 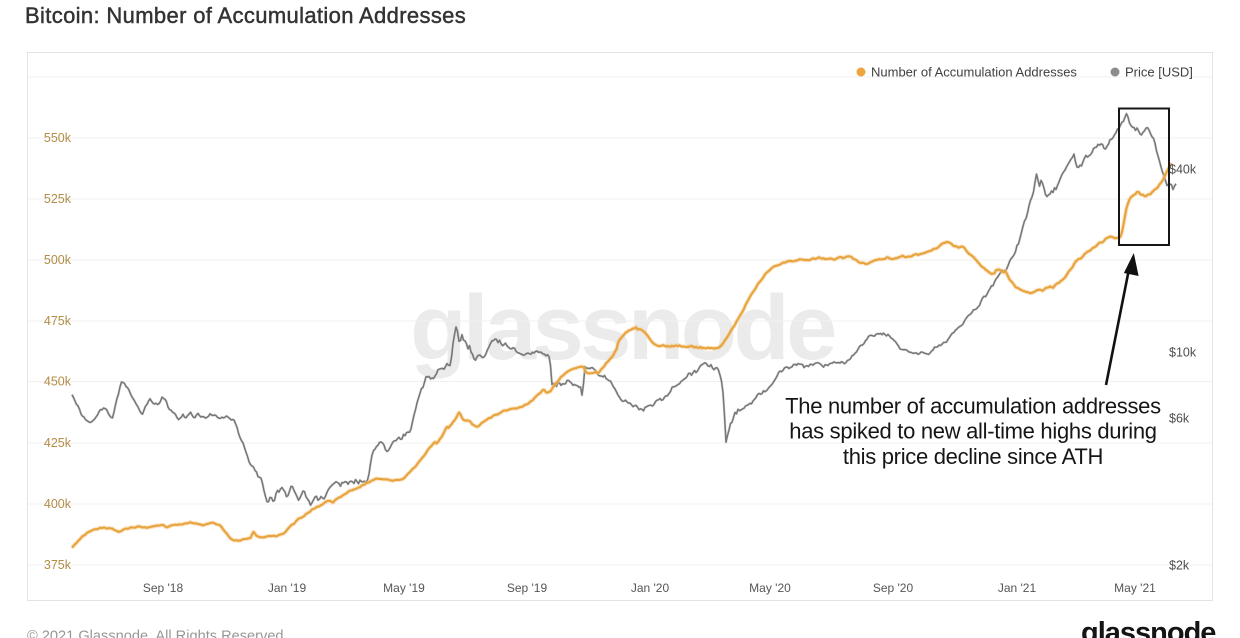 I want to click on svg-text: Jan '19, so click(x=287, y=588).